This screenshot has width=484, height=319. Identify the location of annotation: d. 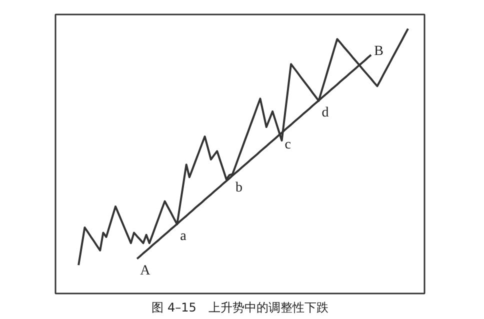
(325, 113).